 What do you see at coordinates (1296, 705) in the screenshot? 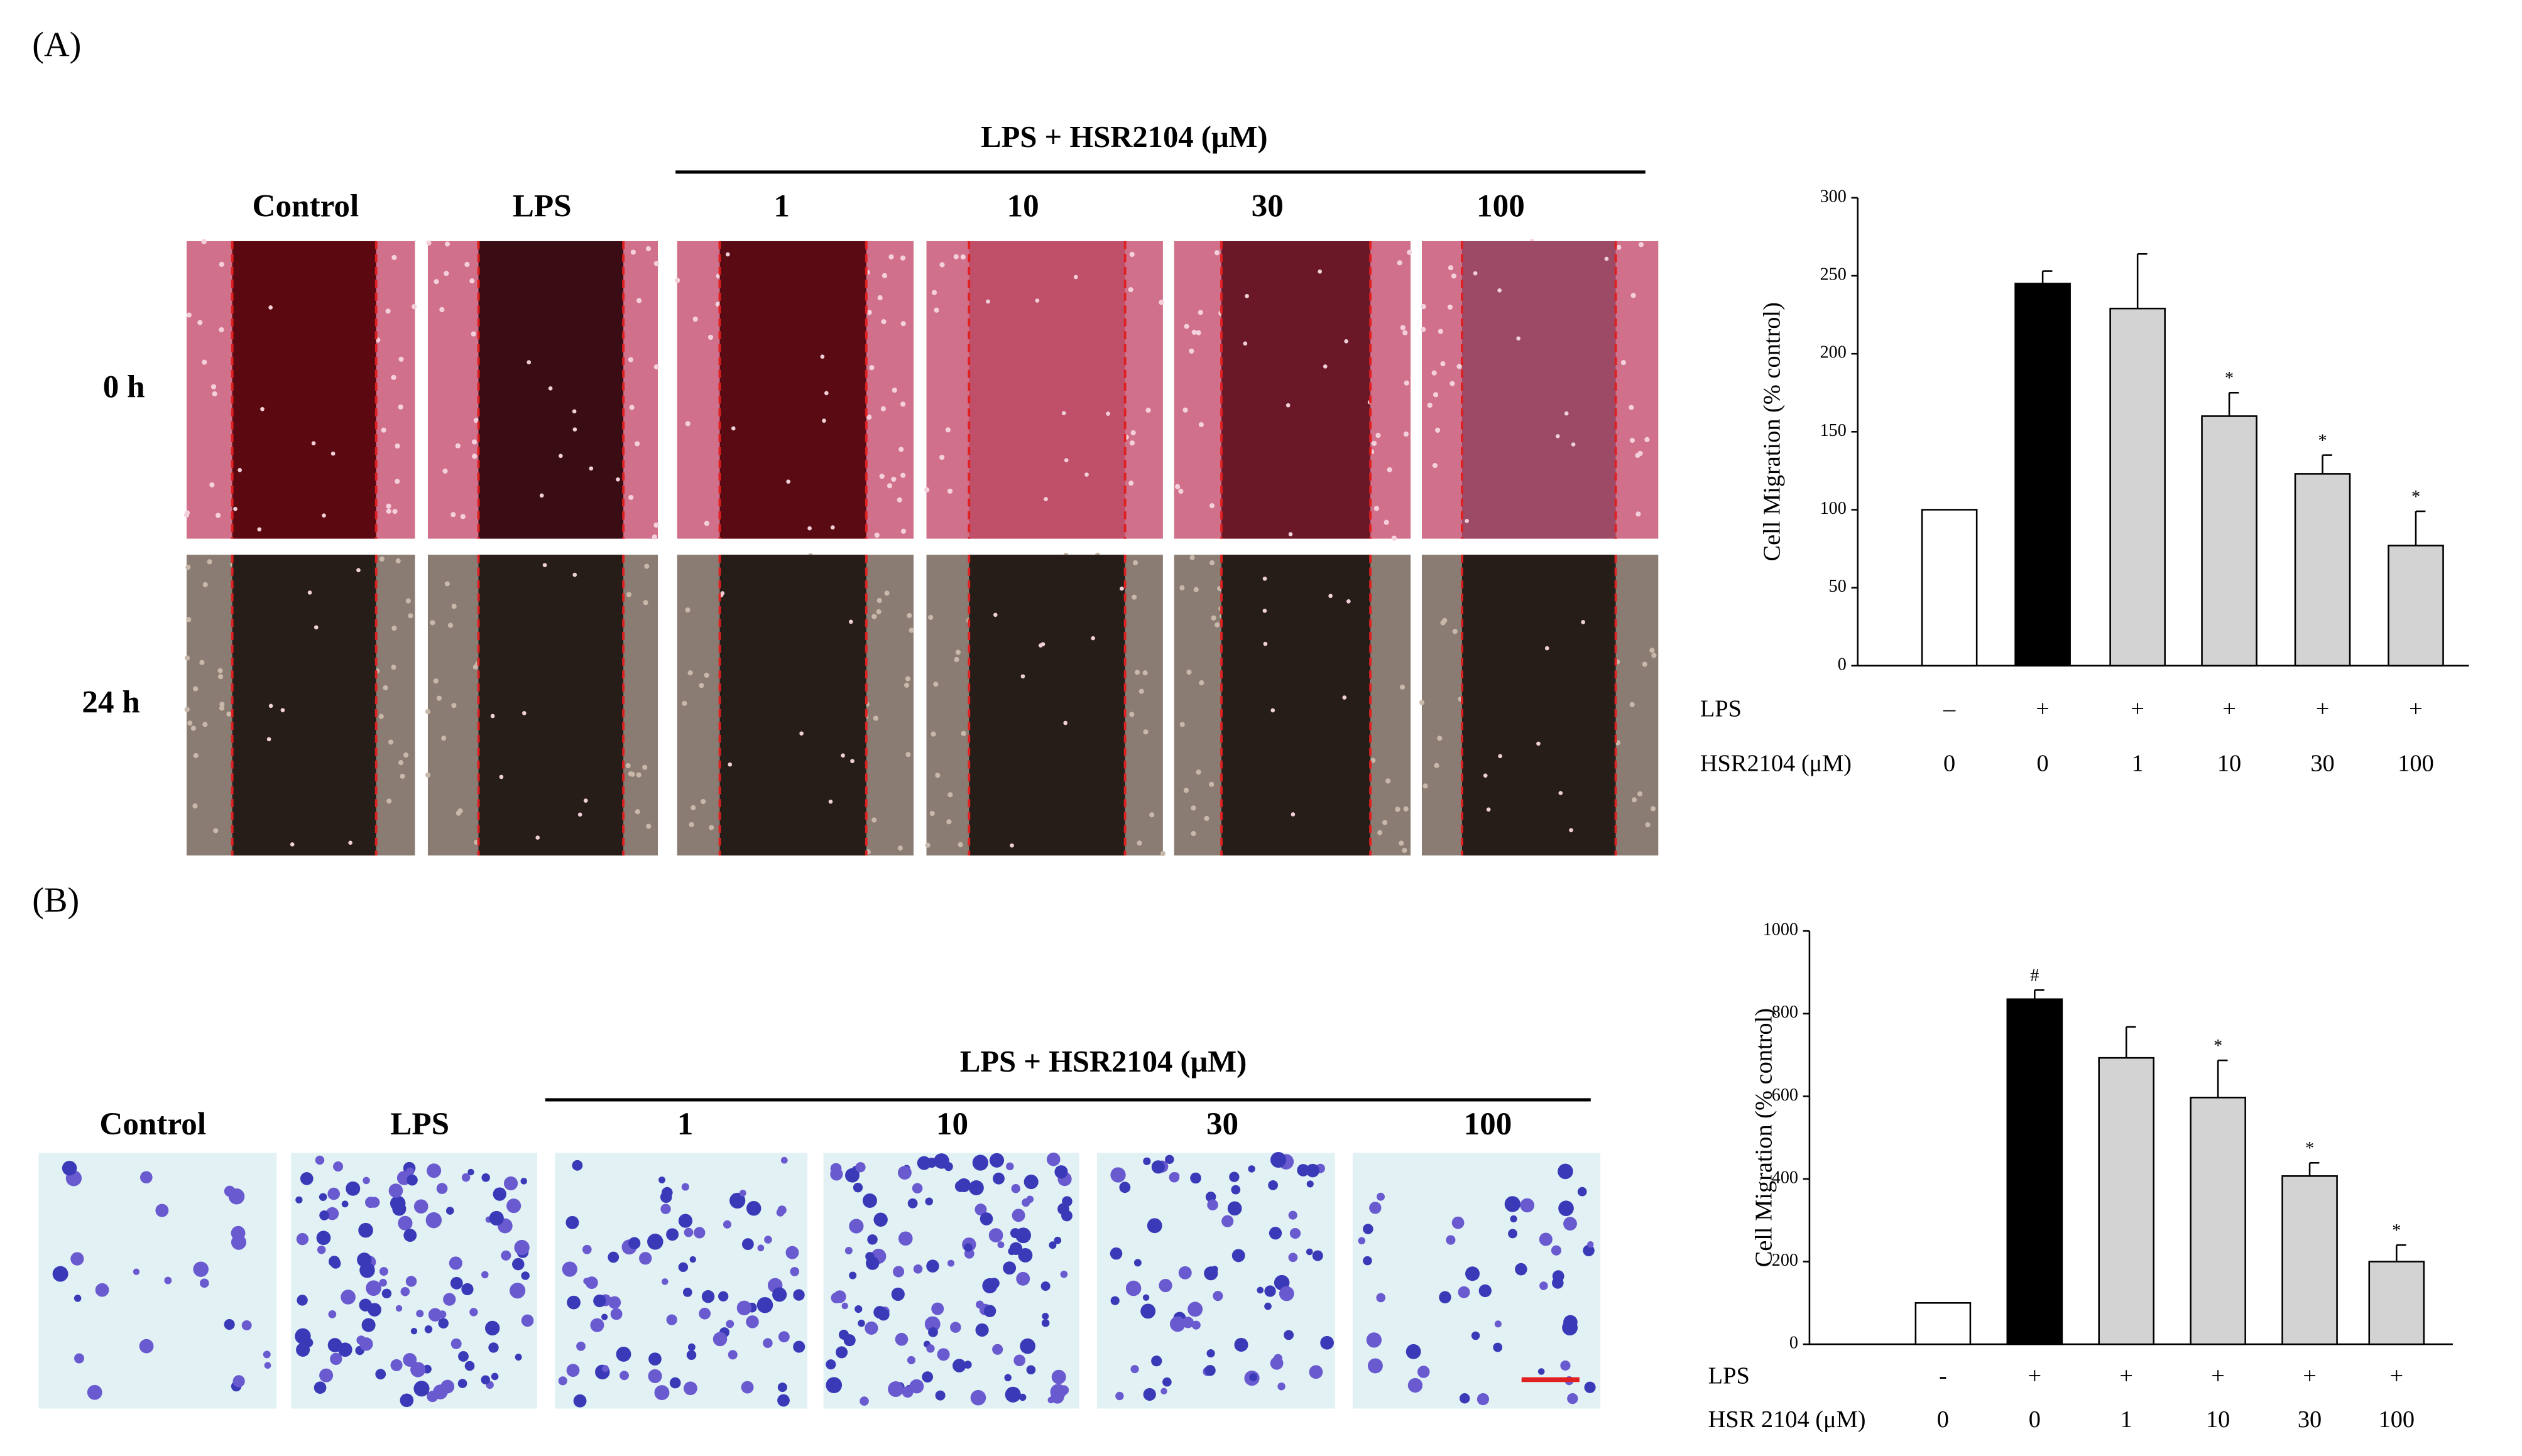
I see `wound-gap` at bounding box center [1296, 705].